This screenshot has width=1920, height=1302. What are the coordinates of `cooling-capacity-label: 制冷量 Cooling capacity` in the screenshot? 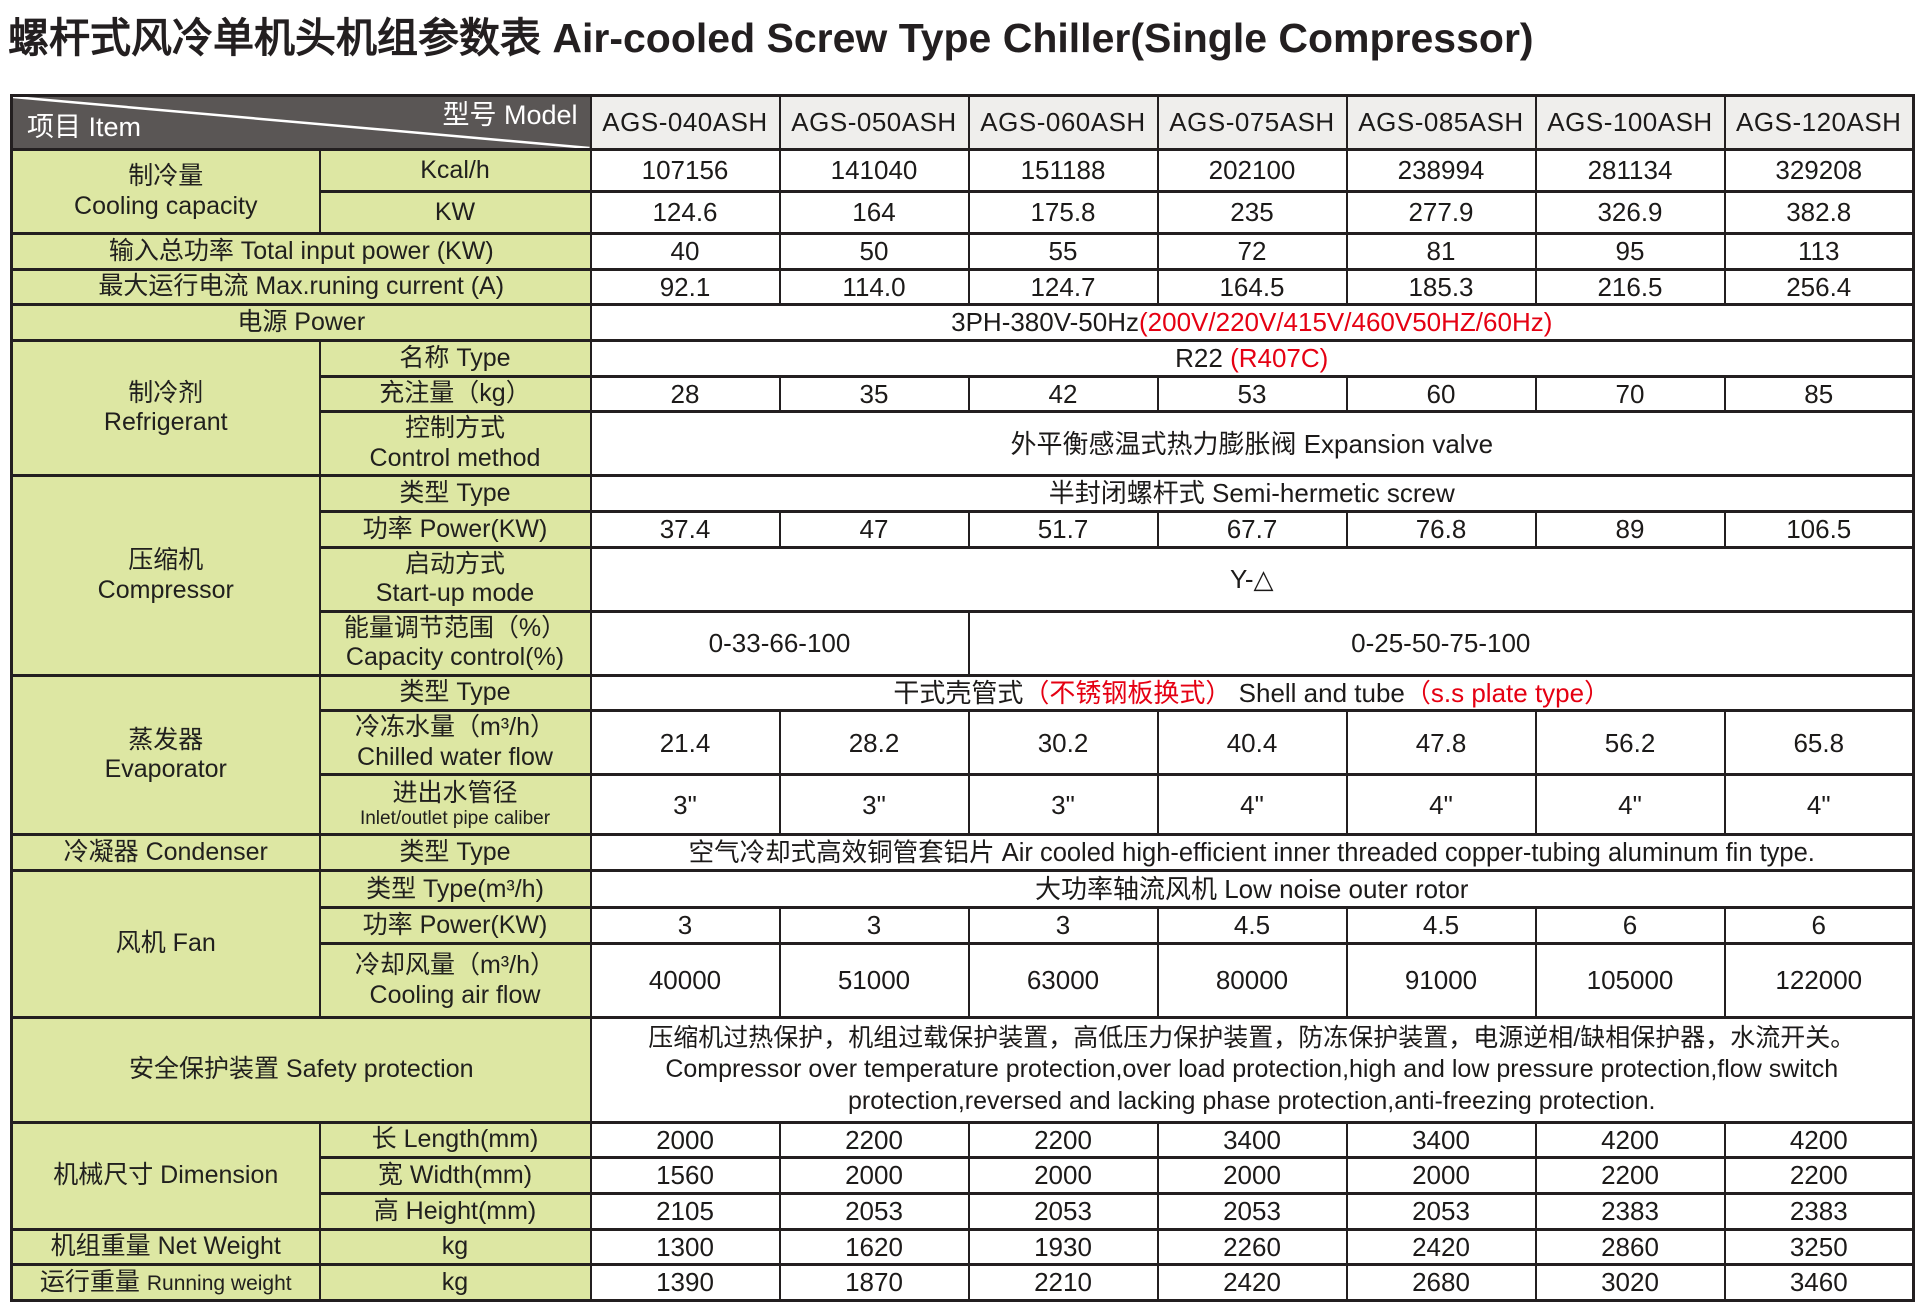 It's located at (165, 191).